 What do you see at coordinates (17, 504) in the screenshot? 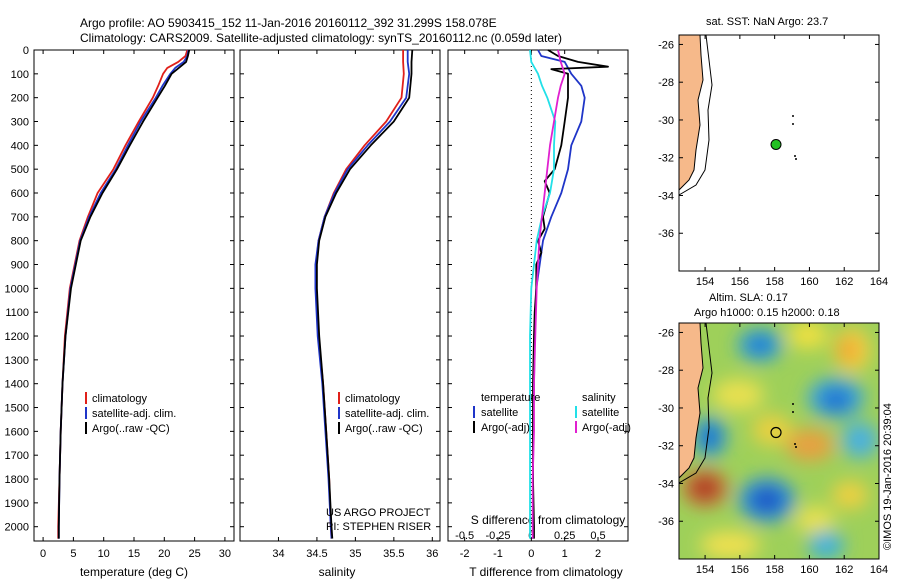
I see `depth-tick-label: 1900` at bounding box center [17, 504].